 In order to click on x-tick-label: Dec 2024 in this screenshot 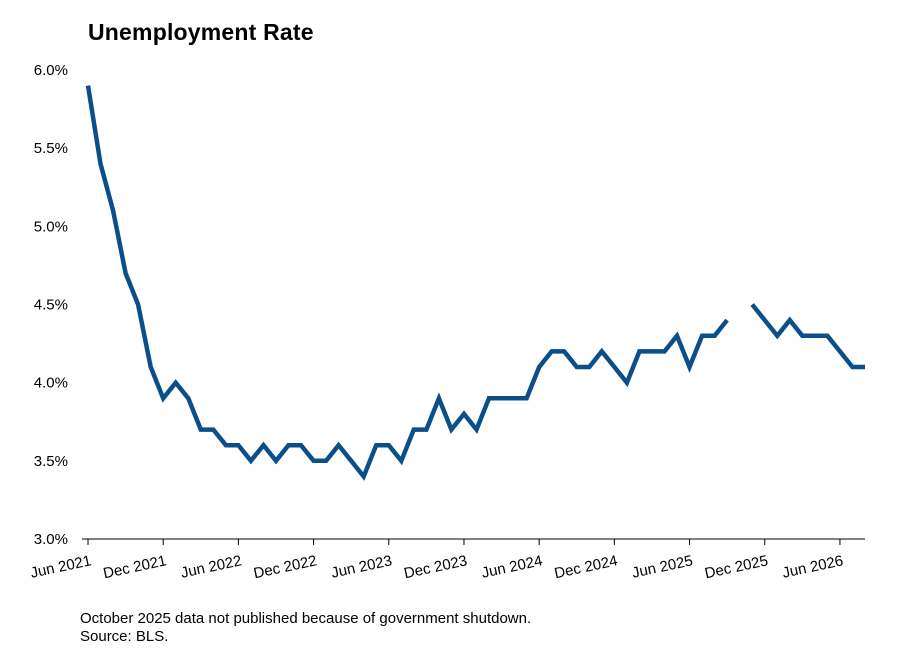, I will do `click(586, 567)`.